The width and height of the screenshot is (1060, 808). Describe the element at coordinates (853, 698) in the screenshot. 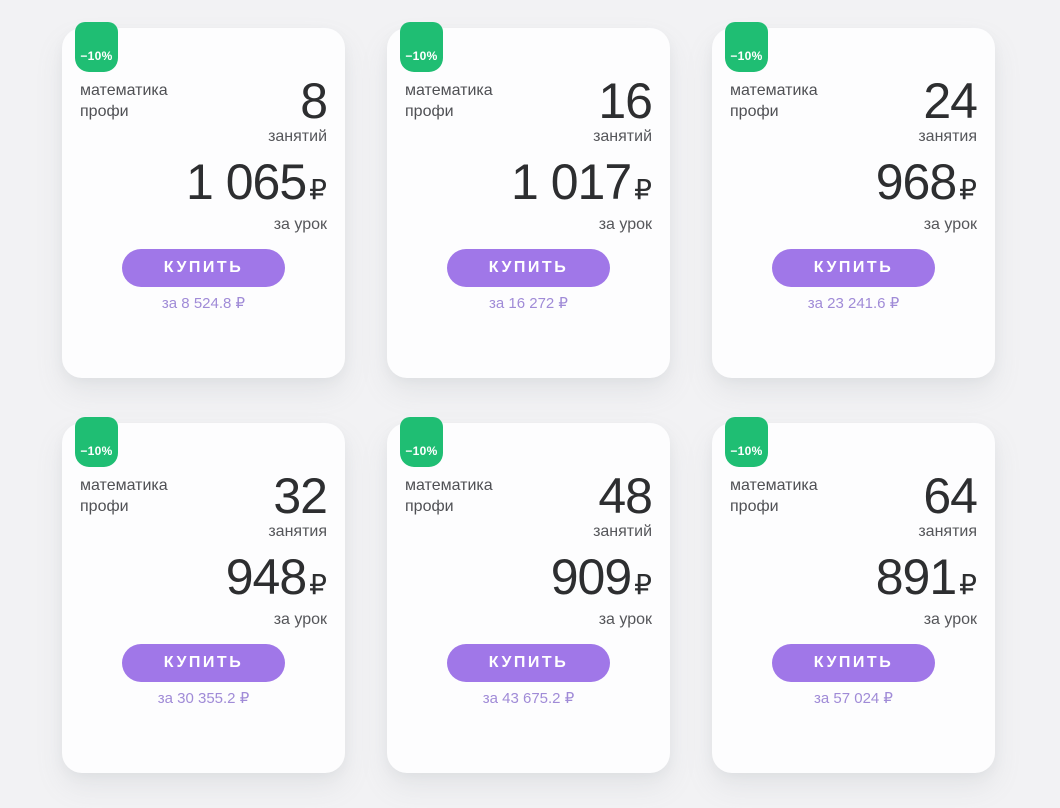

I see `total-price: за 57 024 ₽` at that location.